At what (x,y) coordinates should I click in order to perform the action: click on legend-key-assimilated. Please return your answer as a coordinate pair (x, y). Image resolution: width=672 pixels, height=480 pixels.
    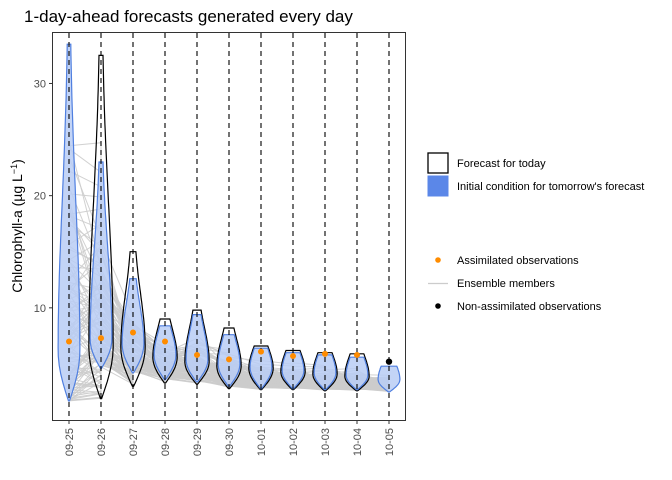
    Looking at the image, I should click on (438, 260).